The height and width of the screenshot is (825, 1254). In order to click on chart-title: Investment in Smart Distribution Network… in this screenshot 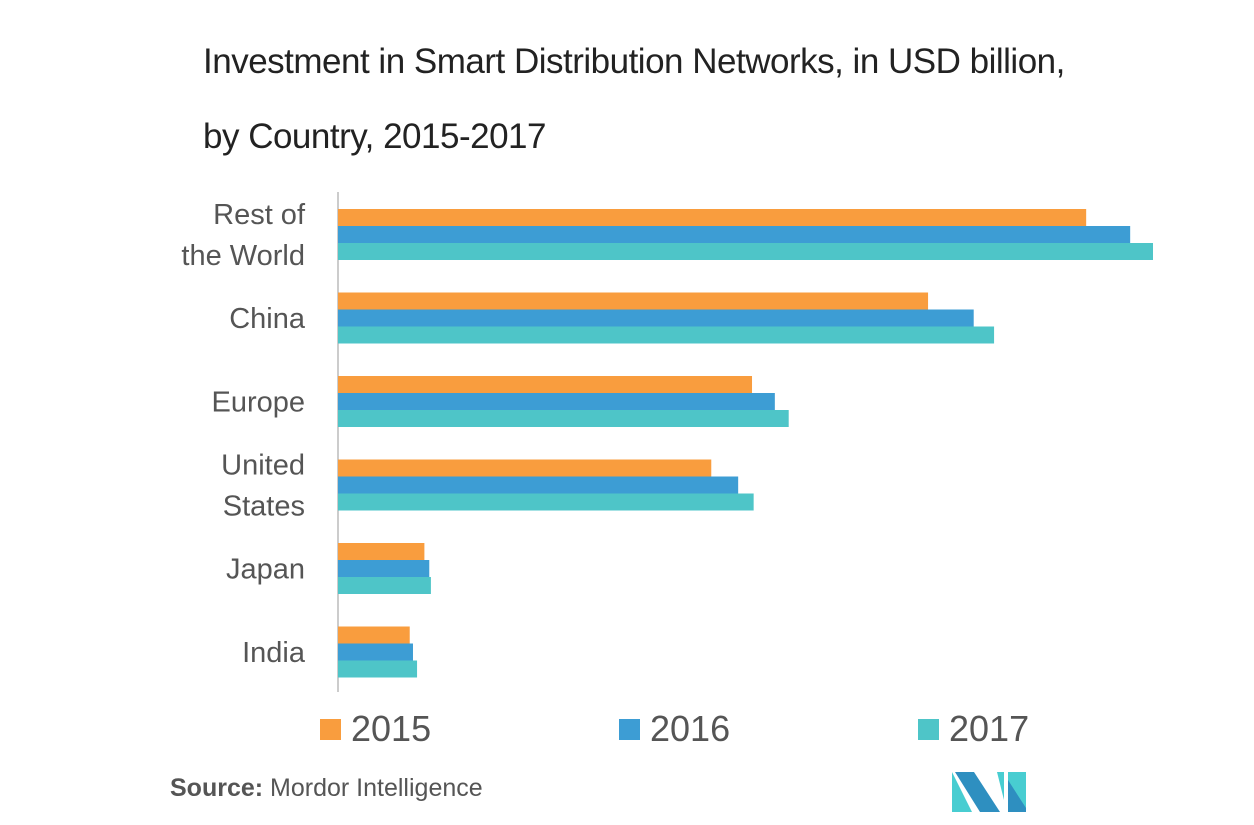, I will do `click(634, 61)`.